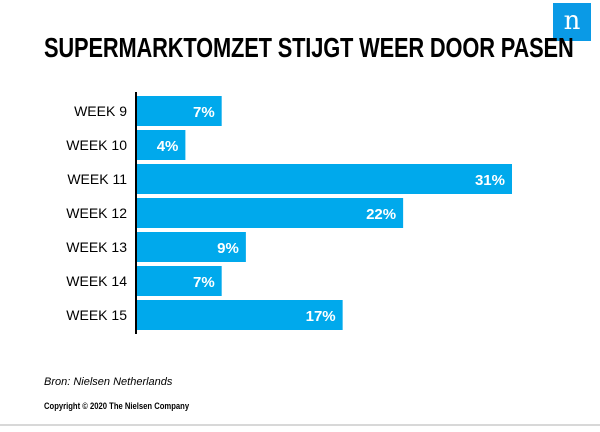  Describe the element at coordinates (97, 179) in the screenshot. I see `category-label: WEEK 11` at that location.